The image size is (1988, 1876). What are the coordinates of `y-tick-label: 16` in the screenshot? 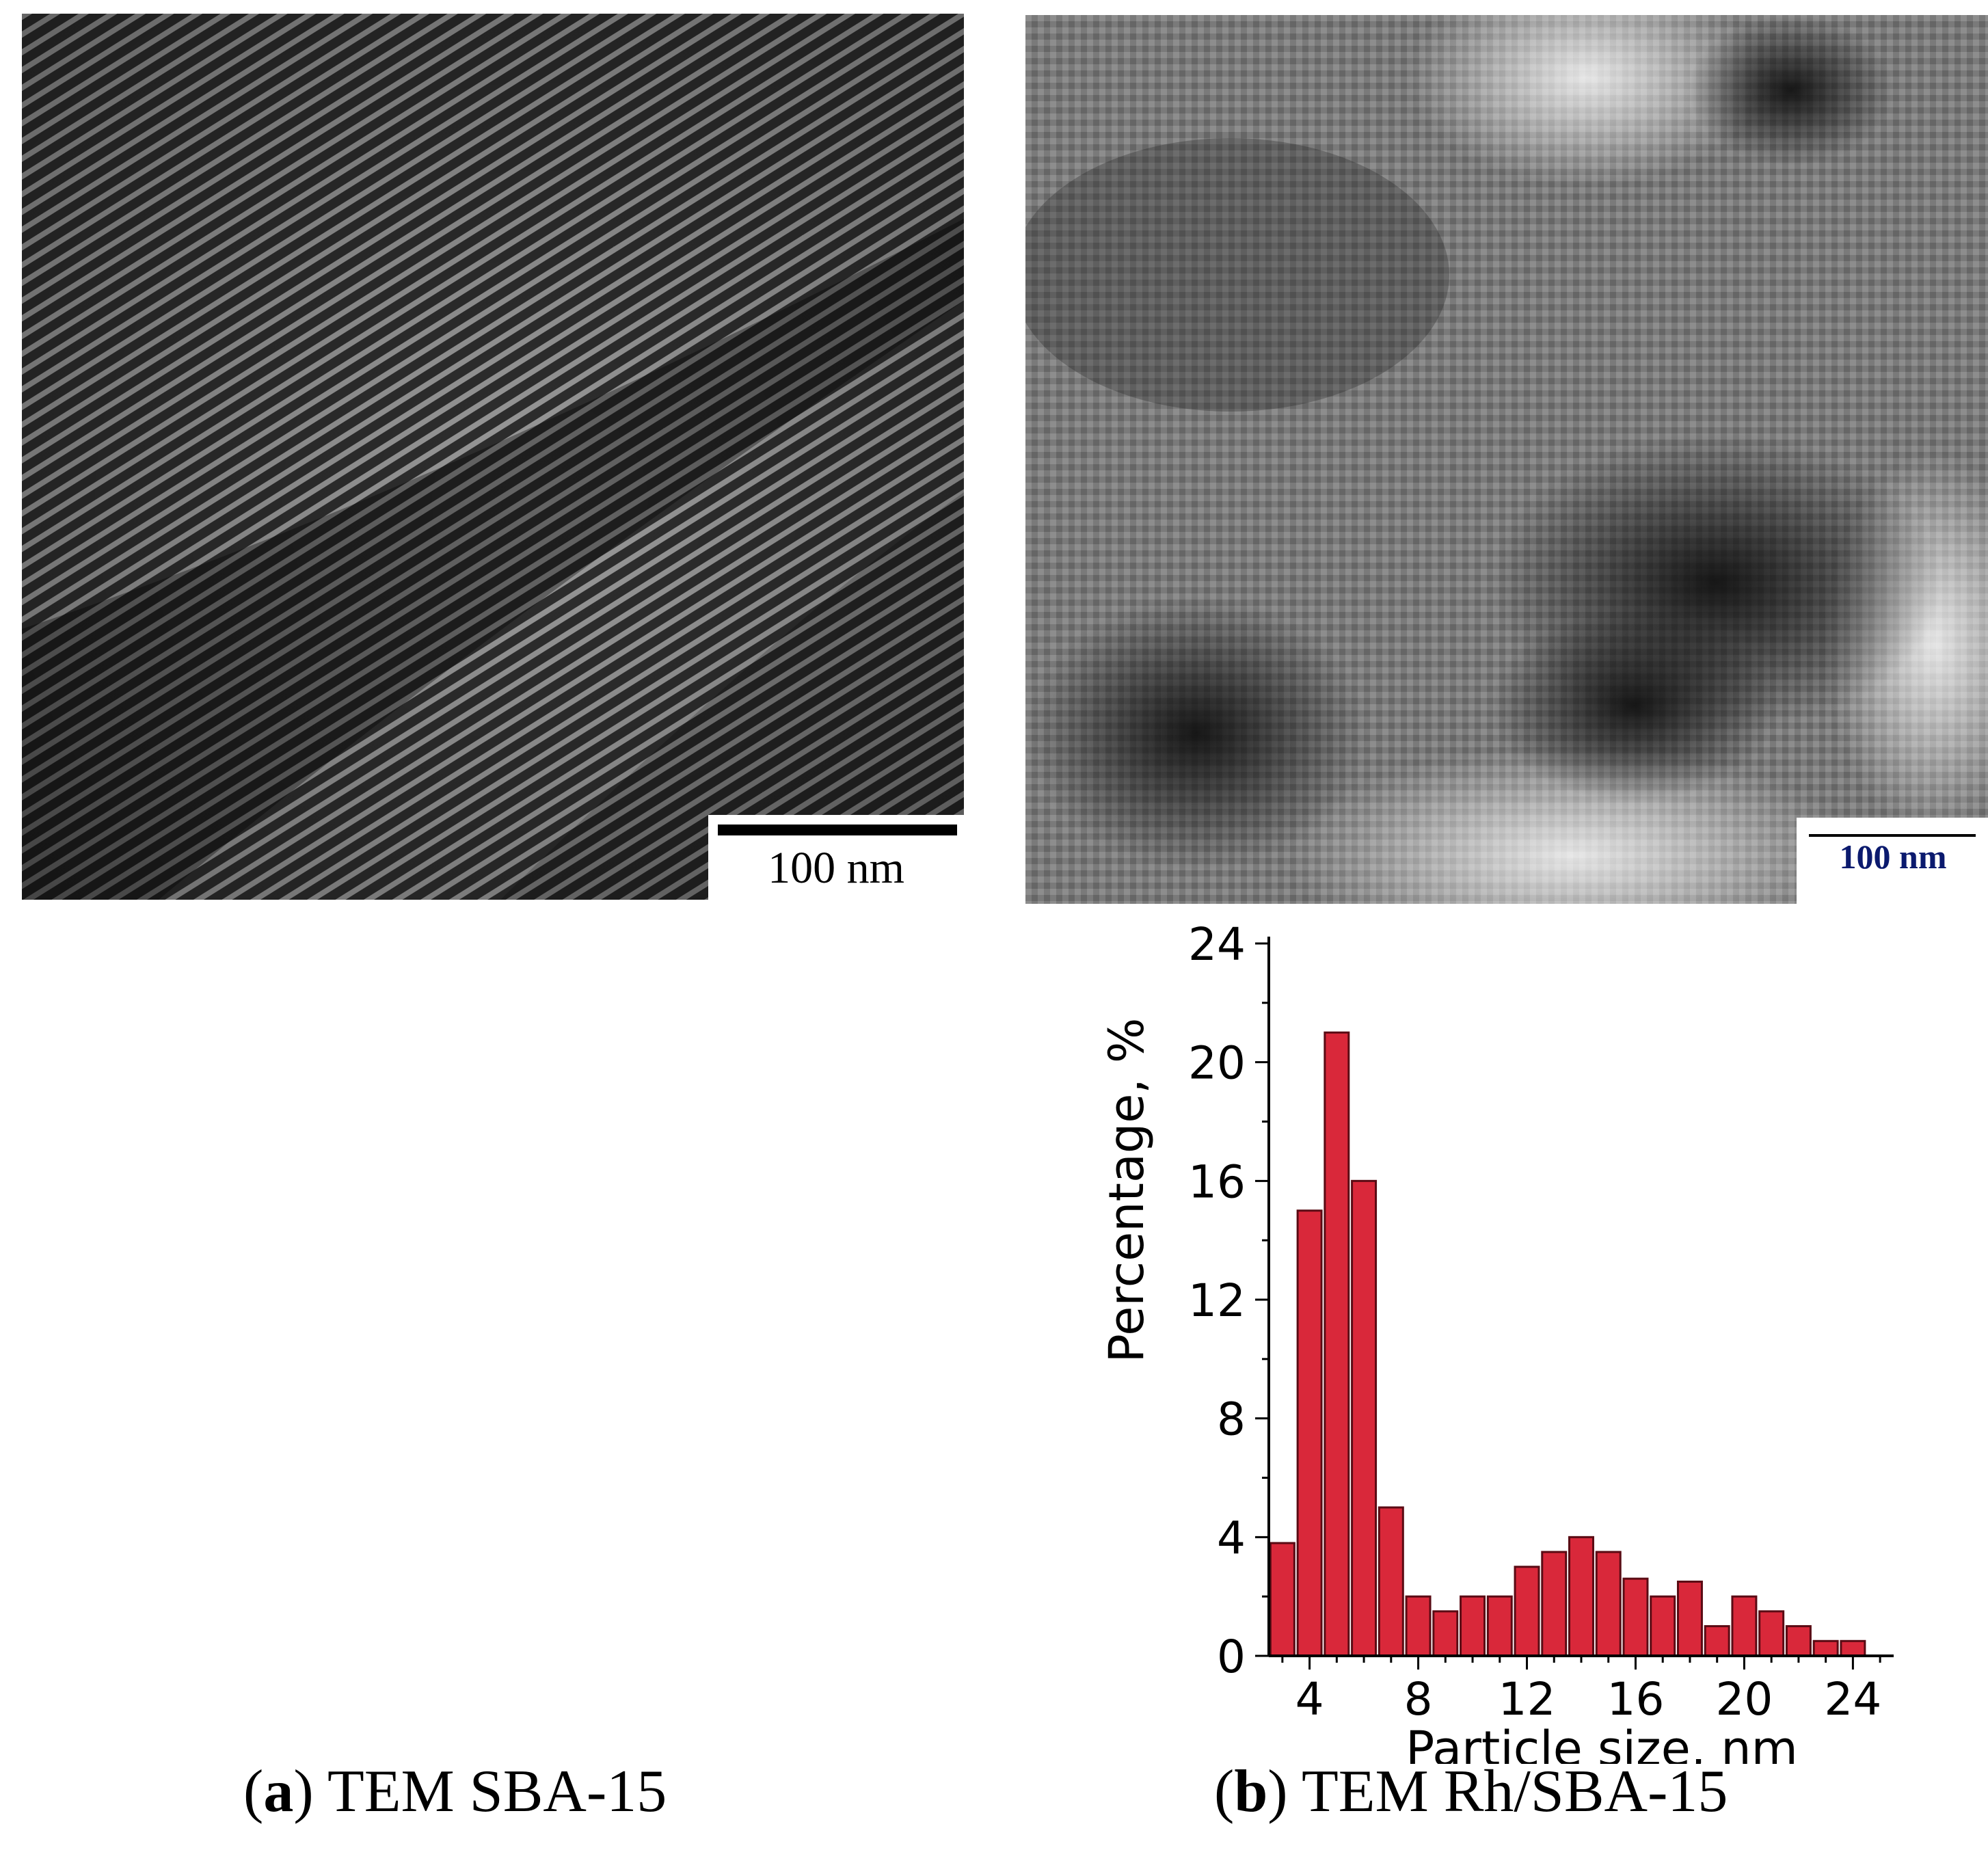 It's located at (1217, 1181).